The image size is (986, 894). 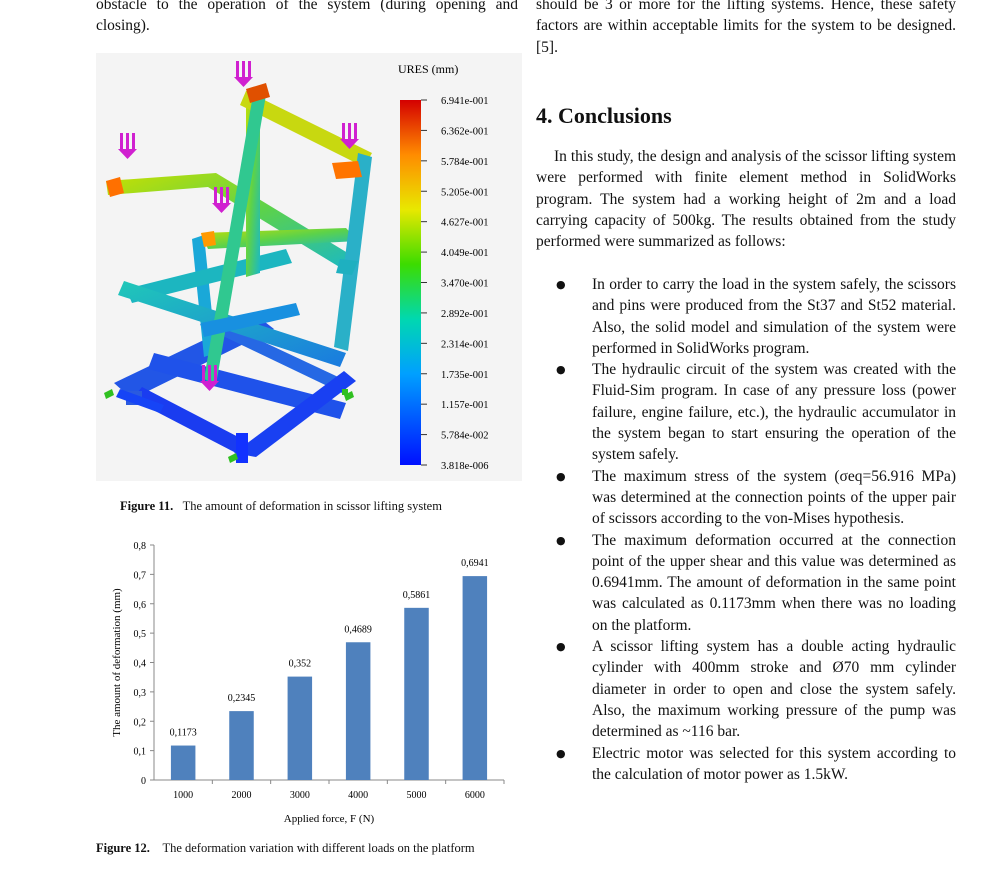 I want to click on x-tick-label: 3000, so click(x=300, y=795).